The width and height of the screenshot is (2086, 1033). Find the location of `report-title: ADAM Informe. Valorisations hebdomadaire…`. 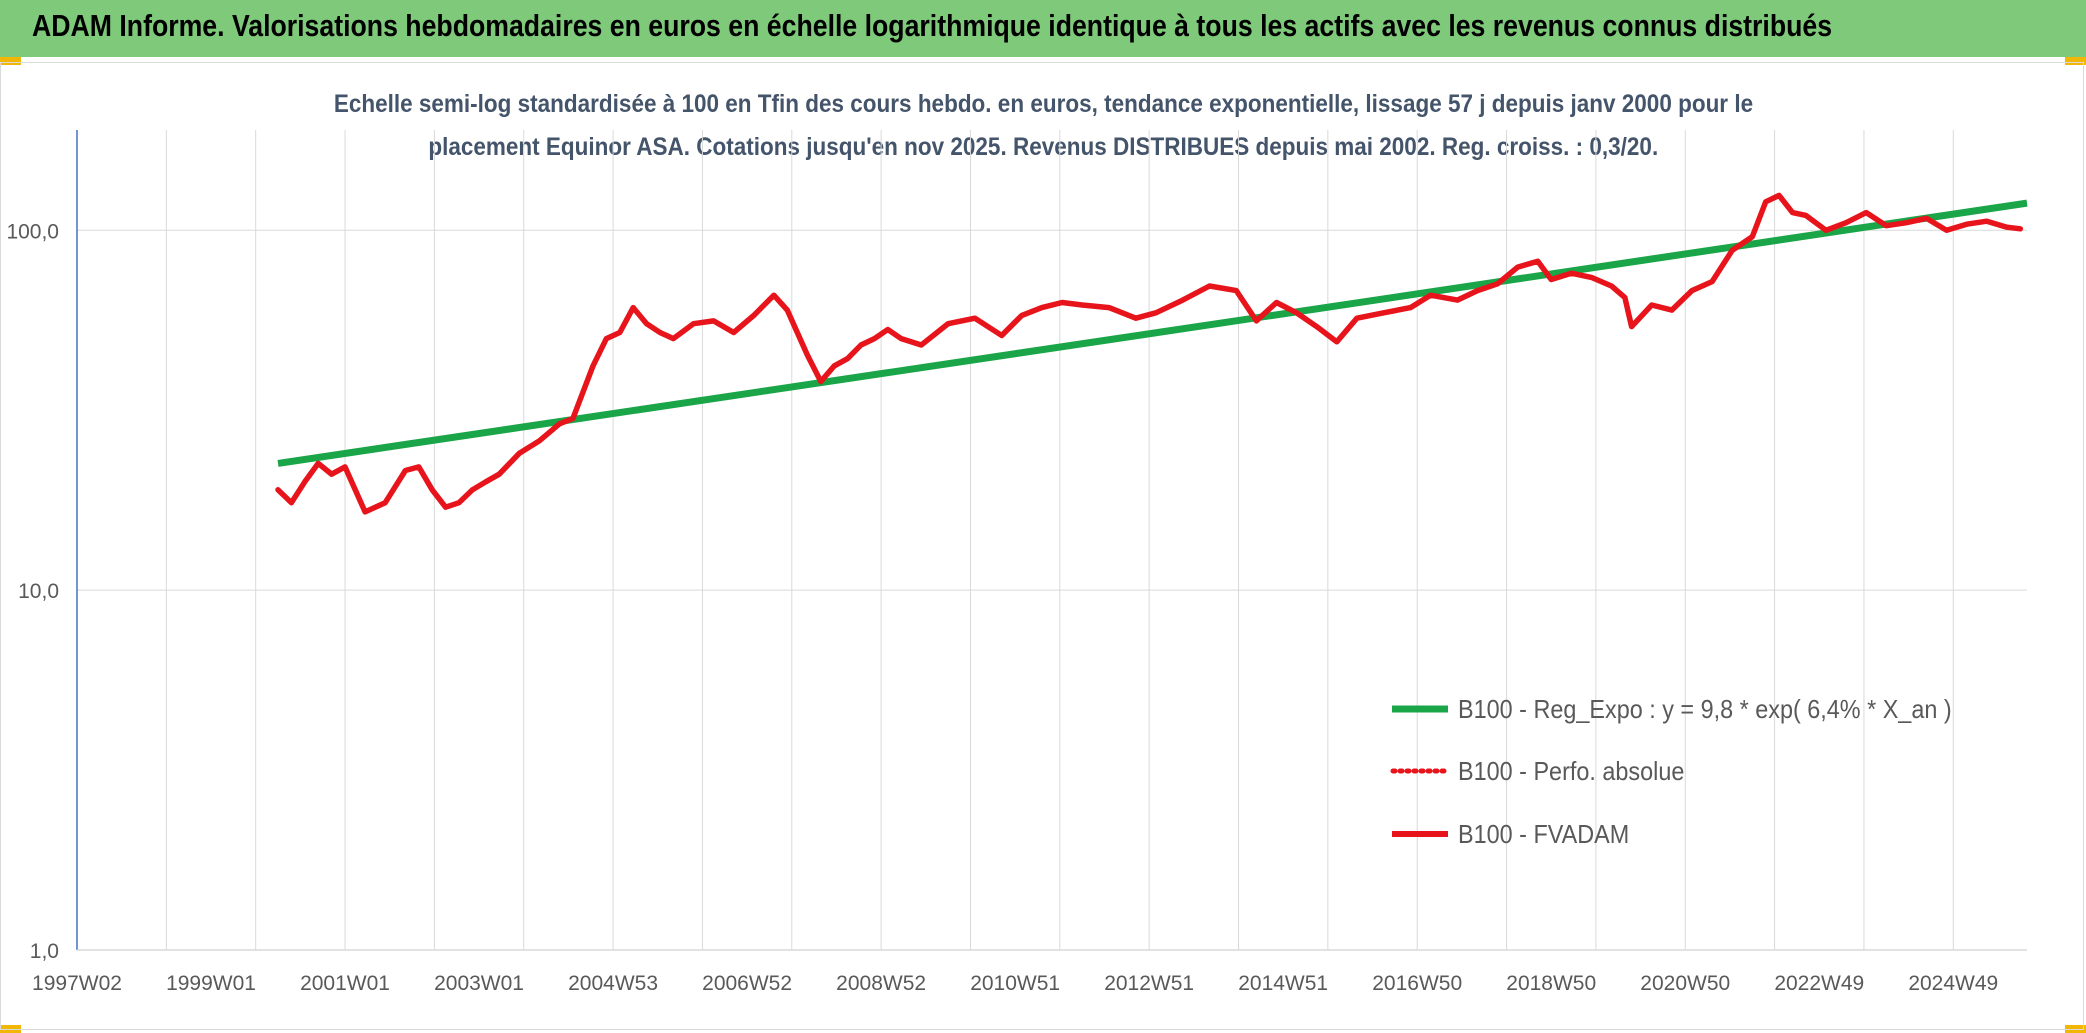

report-title: ADAM Informe. Valorisations hebdomadaire… is located at coordinates (932, 25).